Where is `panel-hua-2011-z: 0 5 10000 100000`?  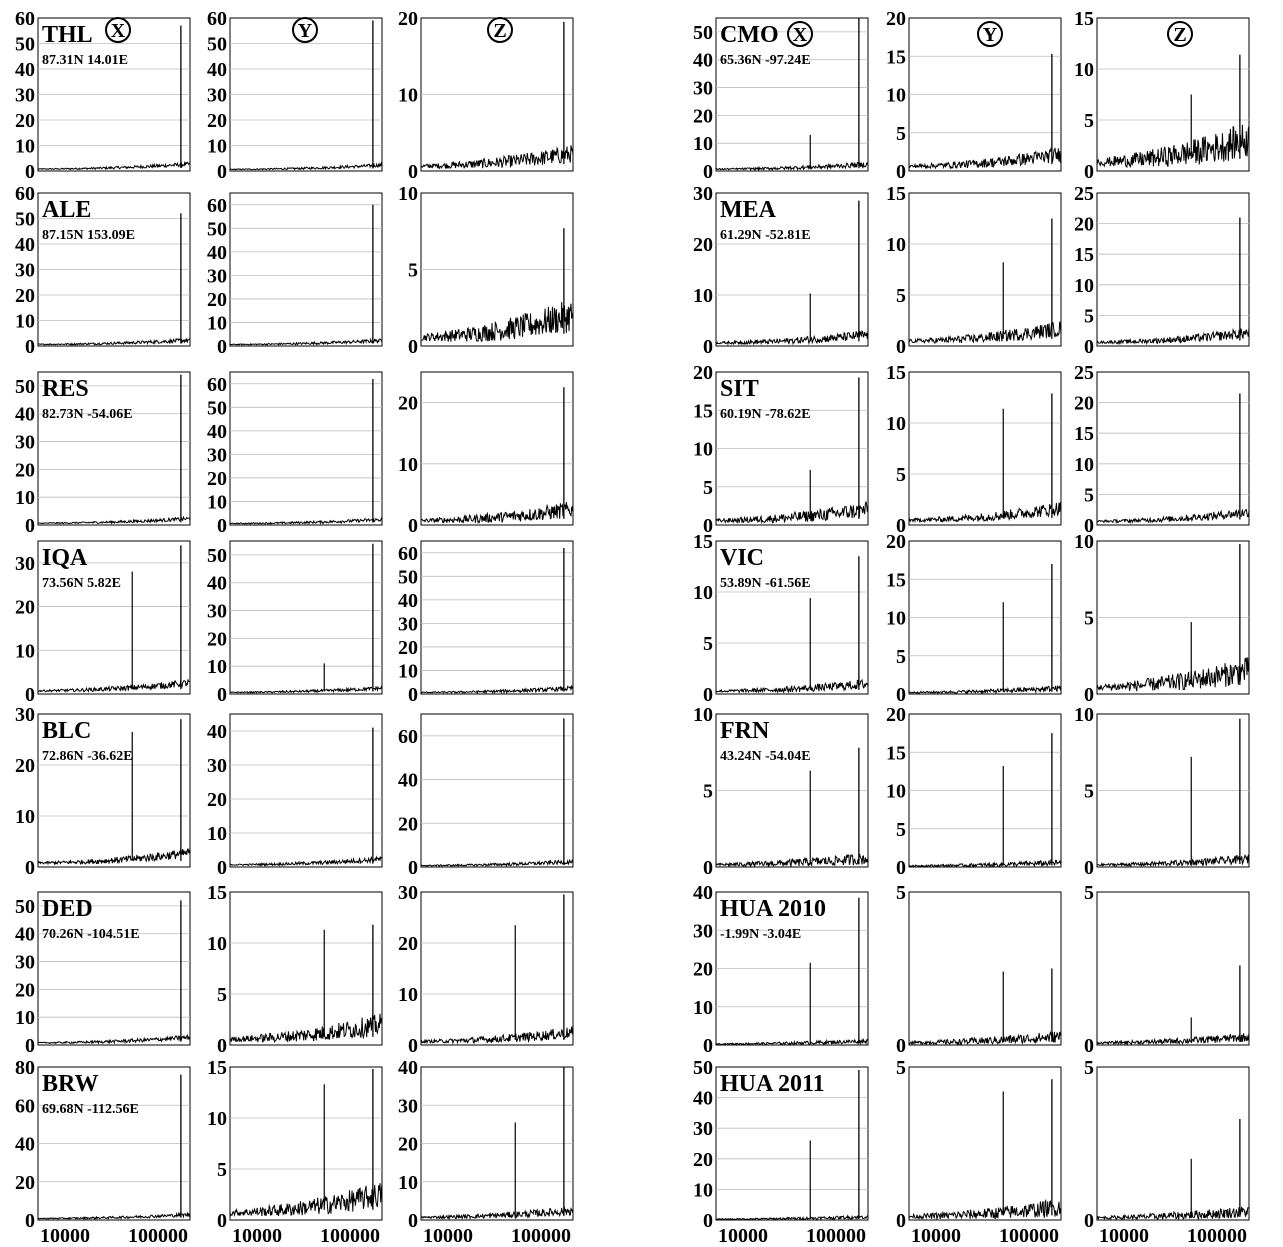
panel-hua-2011-z: 0 5 10000 100000 is located at coordinates (1167, 1152).